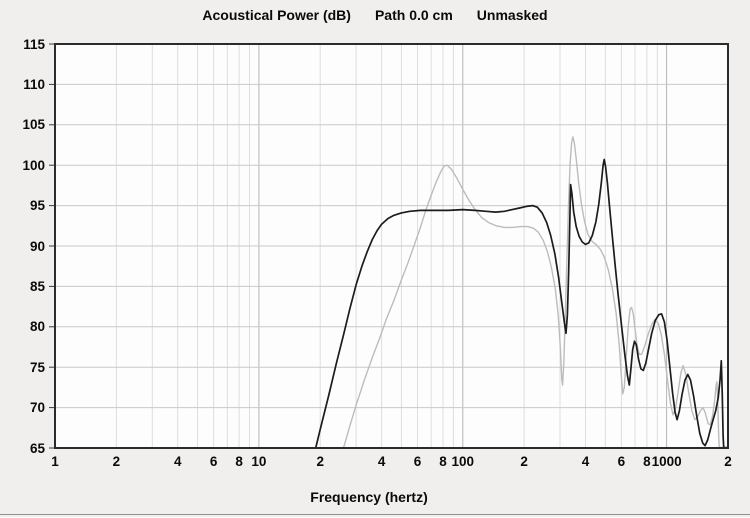  What do you see at coordinates (37, 408) in the screenshot?
I see `y-tick-label: 70` at bounding box center [37, 408].